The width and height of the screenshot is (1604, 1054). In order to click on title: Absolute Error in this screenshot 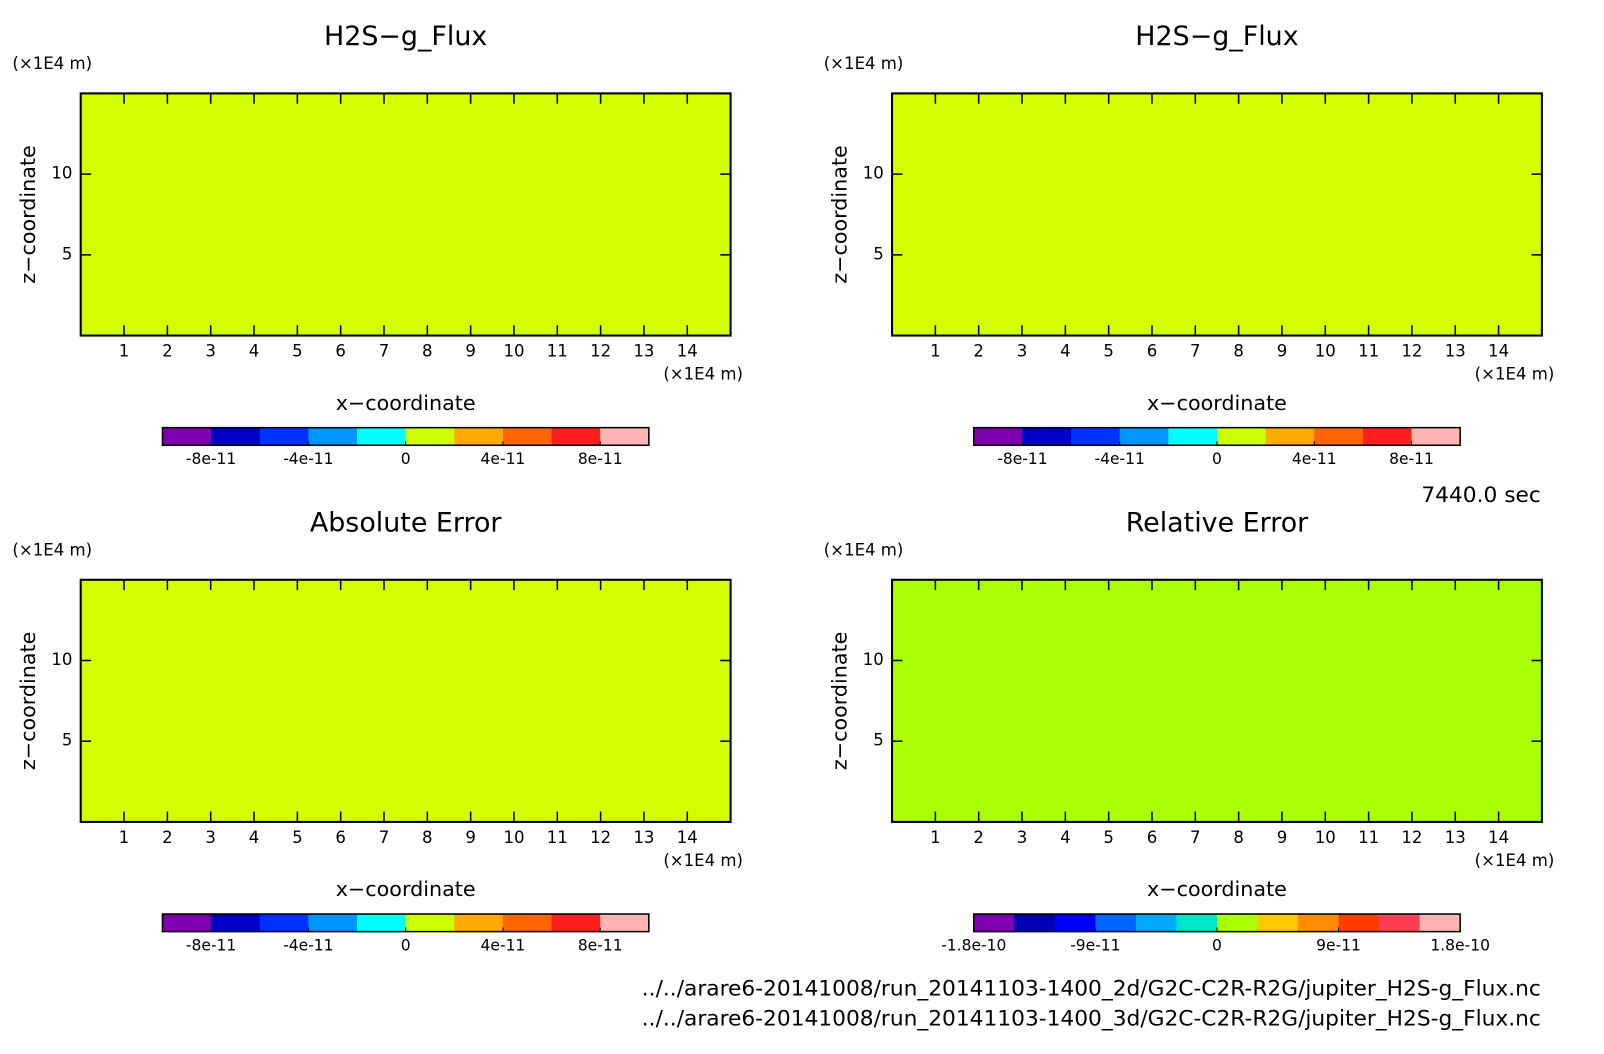, I will do `click(406, 522)`.